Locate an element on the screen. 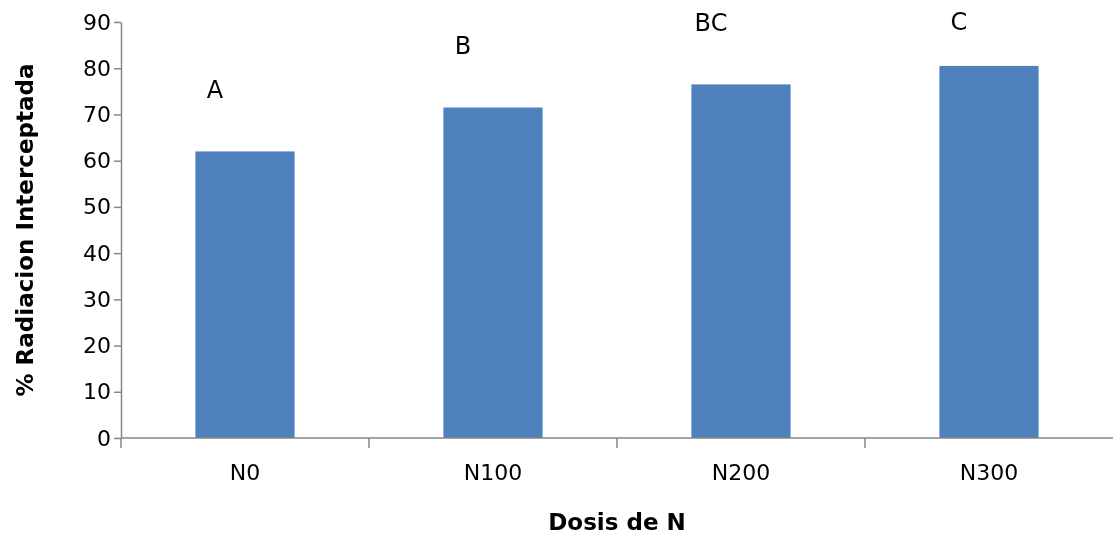 The image size is (1114, 535). y-tick-label: 20 is located at coordinates (97, 346).